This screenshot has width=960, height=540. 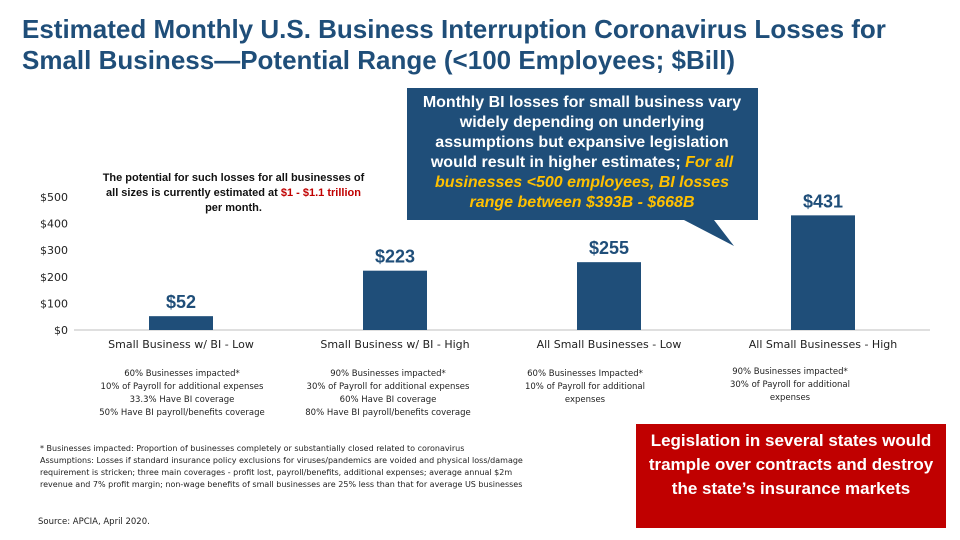 I want to click on description-line: 33.3% Have BI coverage, so click(x=182, y=400).